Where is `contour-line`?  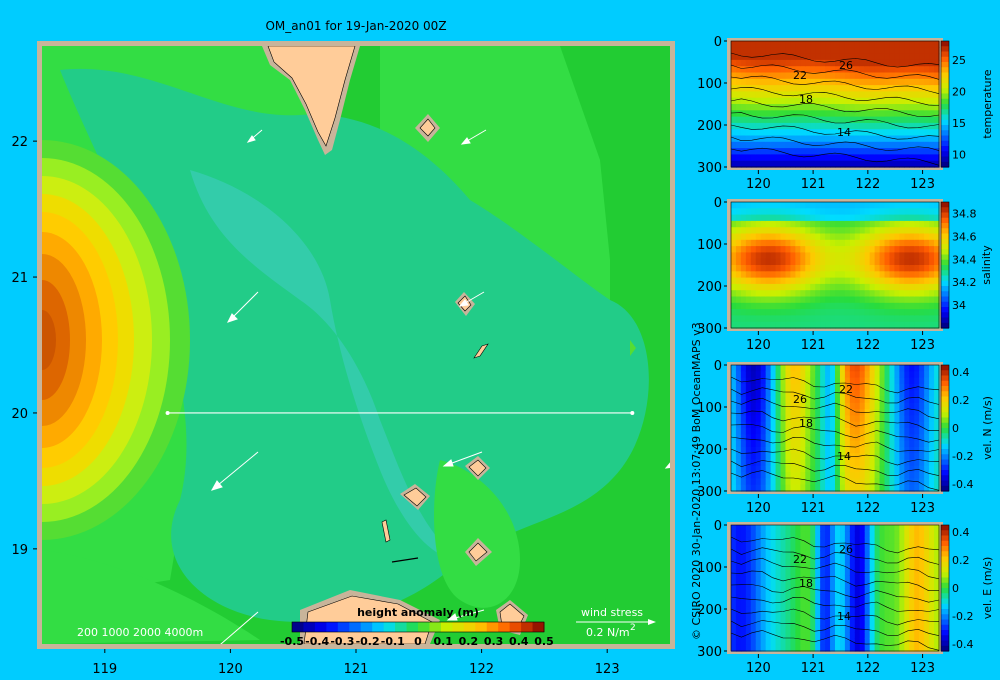
contour-line is located at coordinates (835, 457).